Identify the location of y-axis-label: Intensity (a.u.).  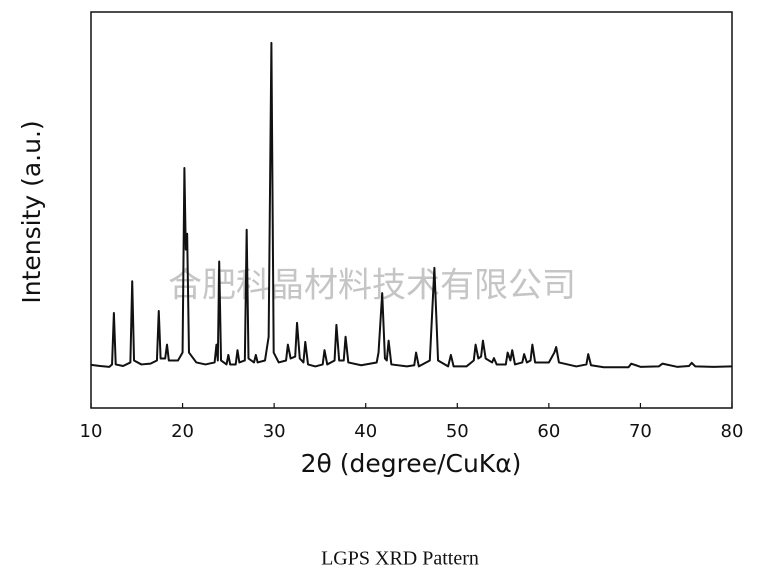
(31, 211).